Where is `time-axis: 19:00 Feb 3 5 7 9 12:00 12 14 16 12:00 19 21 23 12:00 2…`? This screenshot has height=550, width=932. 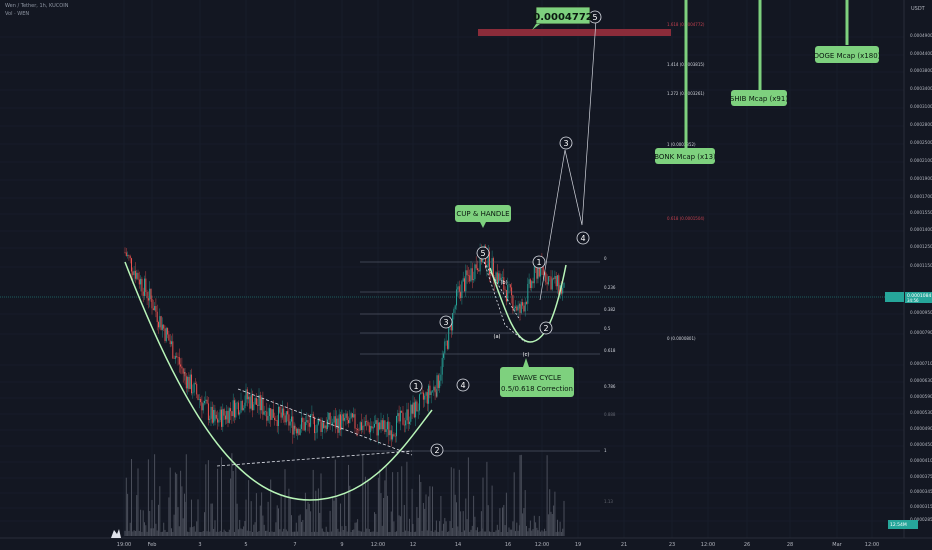
time-axis: 19:00 Feb 3 5 7 9 12:00 12 14 16 12:00 19 21 23 12:00 2… is located at coordinates (466, 542).